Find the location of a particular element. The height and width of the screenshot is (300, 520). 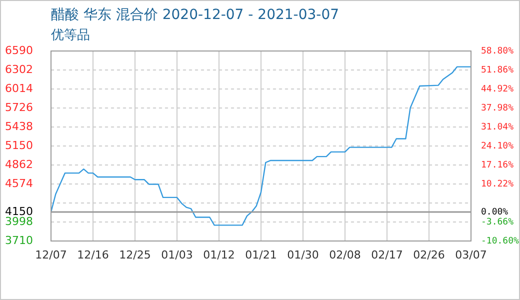

y-tick-label: 6302 is located at coordinates (19, 69).